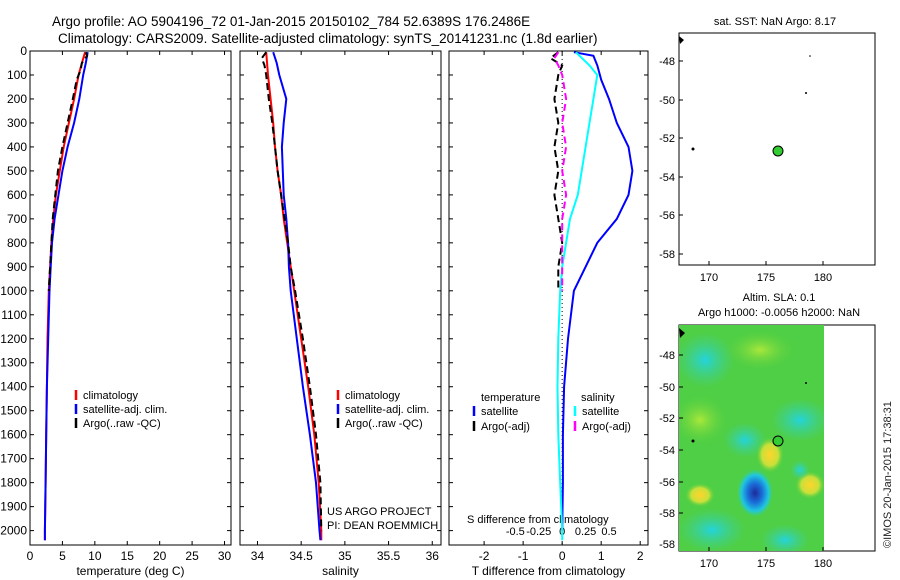  I want to click on sla-coast-mark, so click(682, 333).